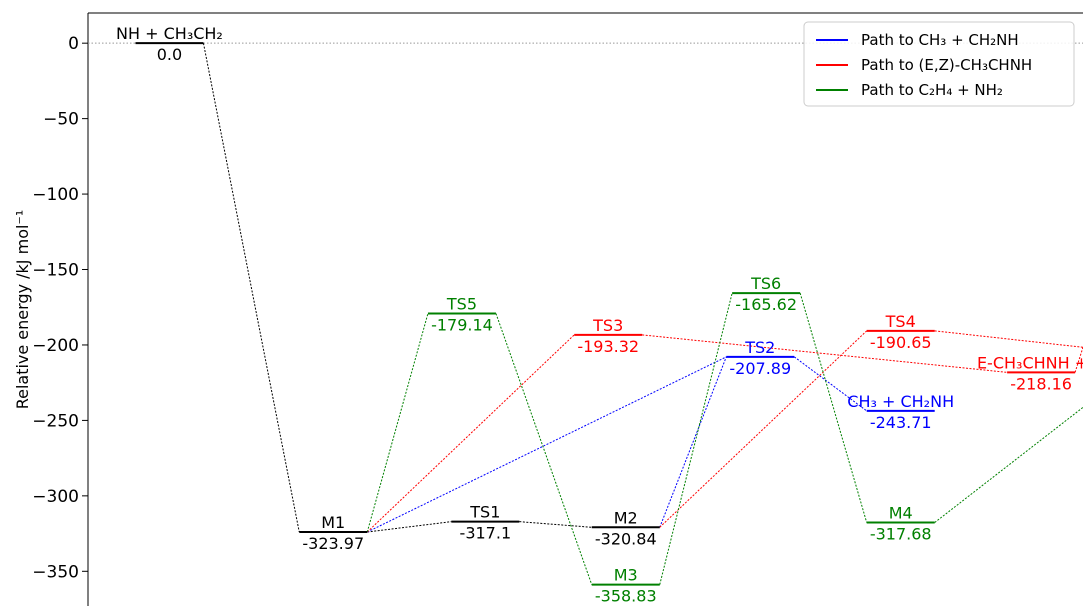 Image resolution: width=1083 pixels, height=606 pixels. I want to click on state-energy-CH3_CH2NH: -243.71, so click(901, 422).